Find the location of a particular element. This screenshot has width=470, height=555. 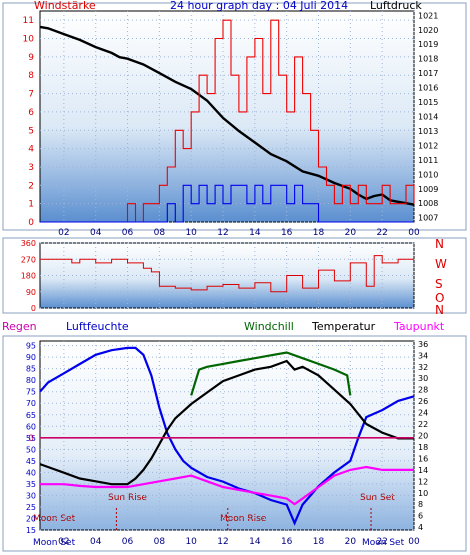

temperature-tick-label: 10 is located at coordinates (423, 493).